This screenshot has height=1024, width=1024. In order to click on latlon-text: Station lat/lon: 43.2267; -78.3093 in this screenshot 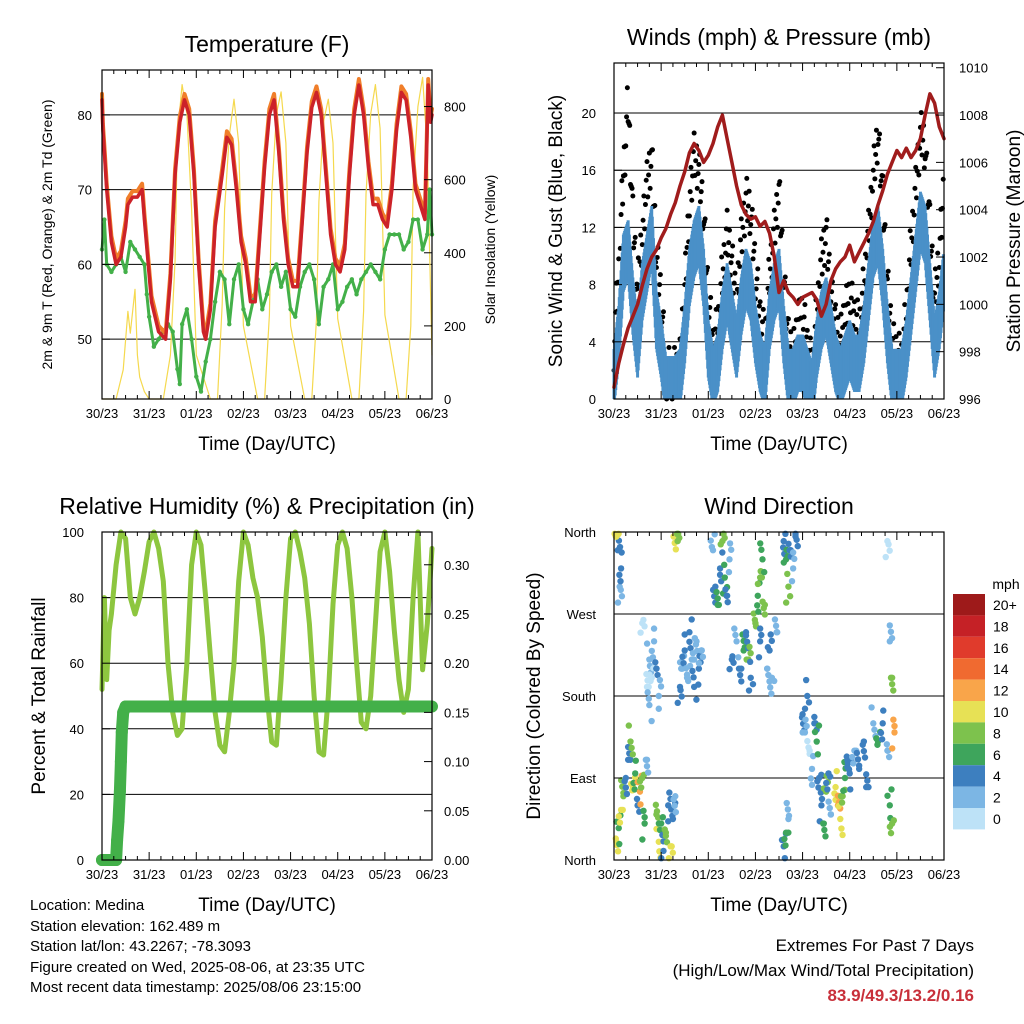, I will do `click(141, 946)`.